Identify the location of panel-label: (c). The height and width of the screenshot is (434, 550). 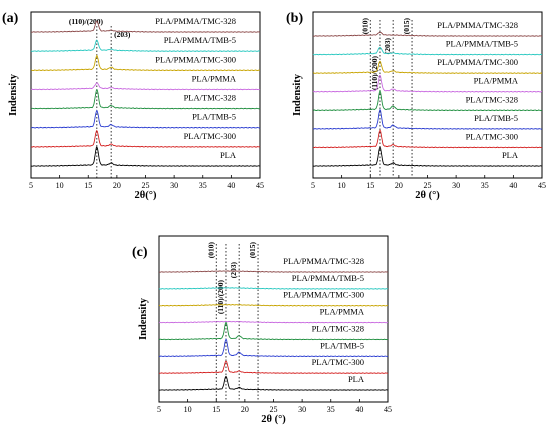
(140, 252).